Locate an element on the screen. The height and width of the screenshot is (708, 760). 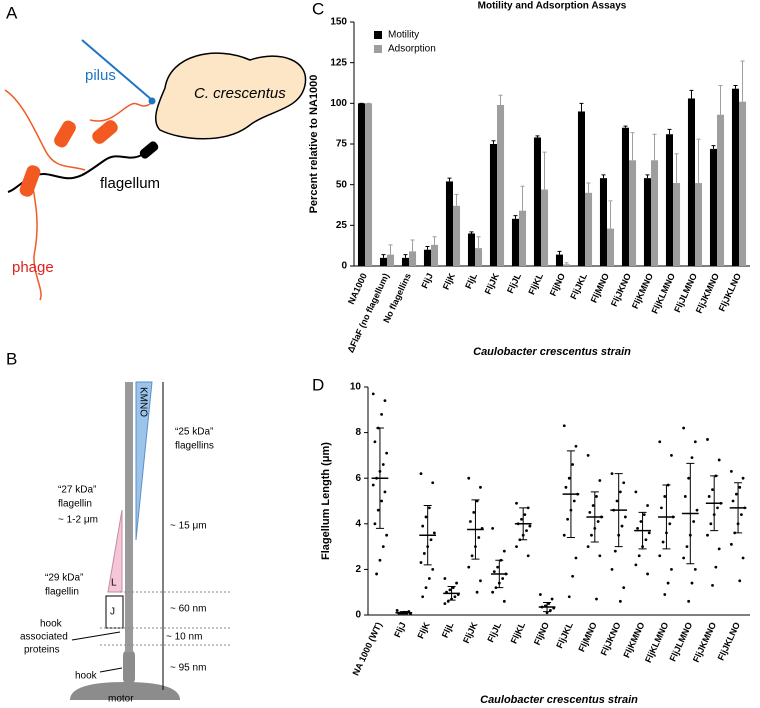
y-tick-label: 25 is located at coordinates (342, 225).